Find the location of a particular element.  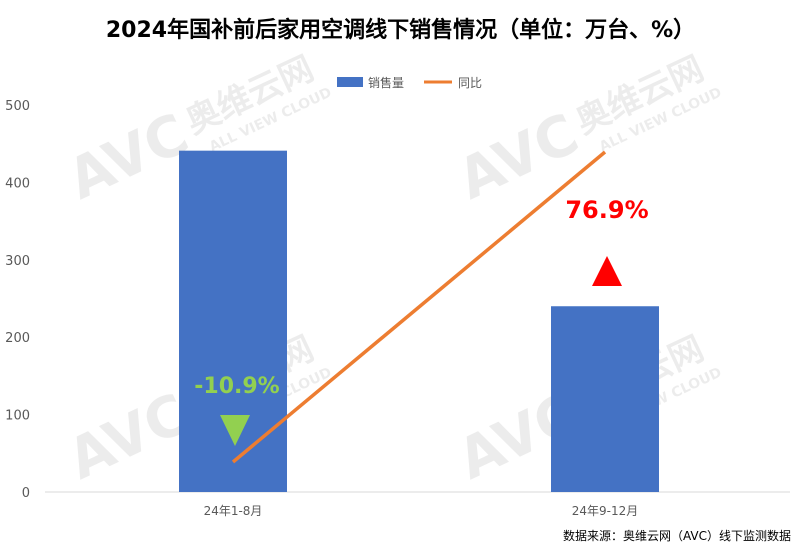

down-triangle-icon is located at coordinates (235, 430).